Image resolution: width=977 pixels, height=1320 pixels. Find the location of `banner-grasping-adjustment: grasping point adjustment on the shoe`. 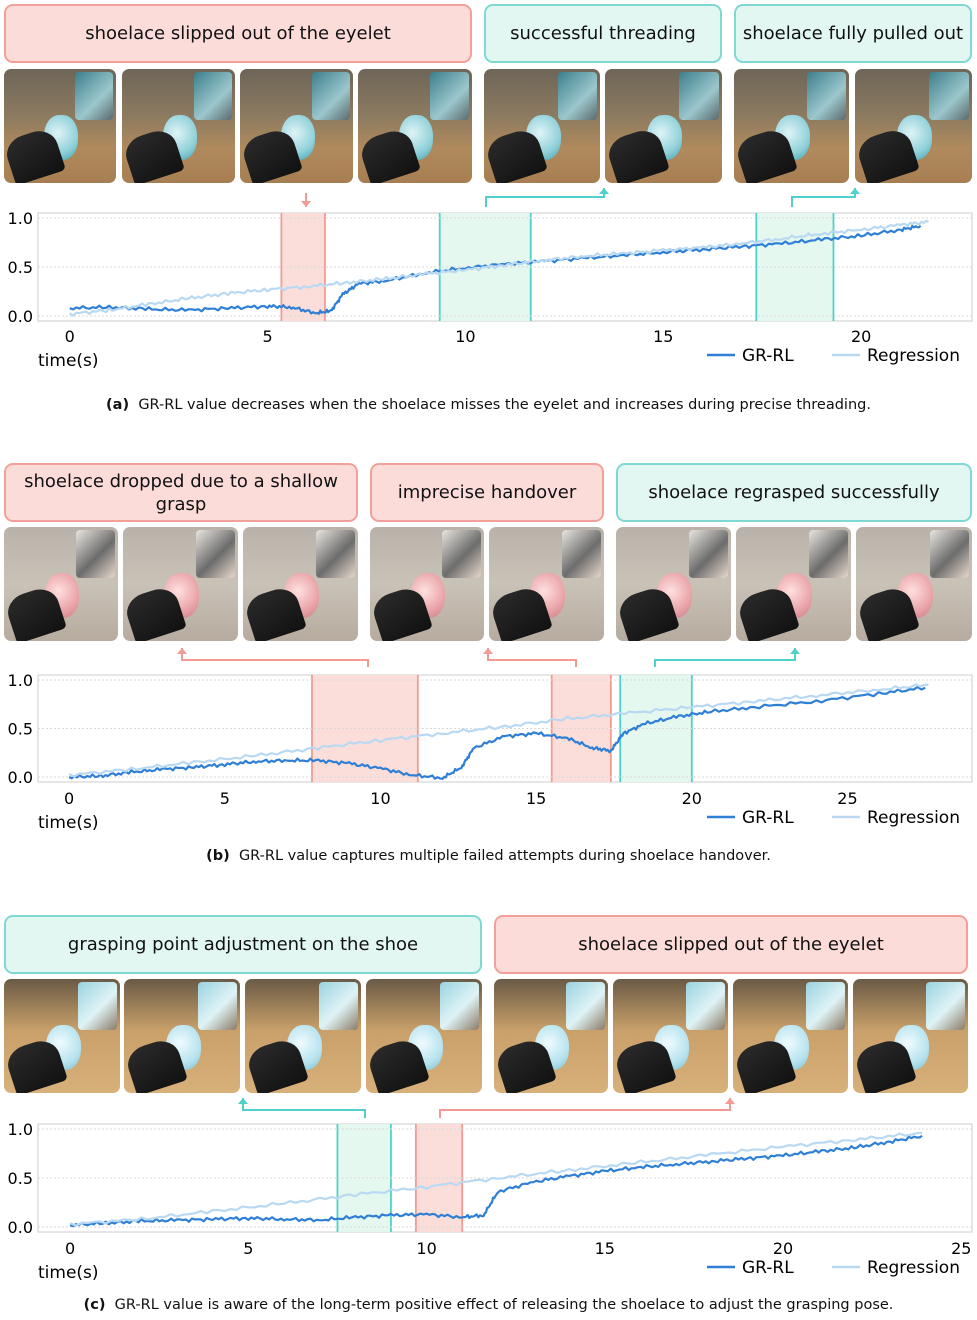

banner-grasping-adjustment: grasping point adjustment on the shoe is located at coordinates (243, 944).